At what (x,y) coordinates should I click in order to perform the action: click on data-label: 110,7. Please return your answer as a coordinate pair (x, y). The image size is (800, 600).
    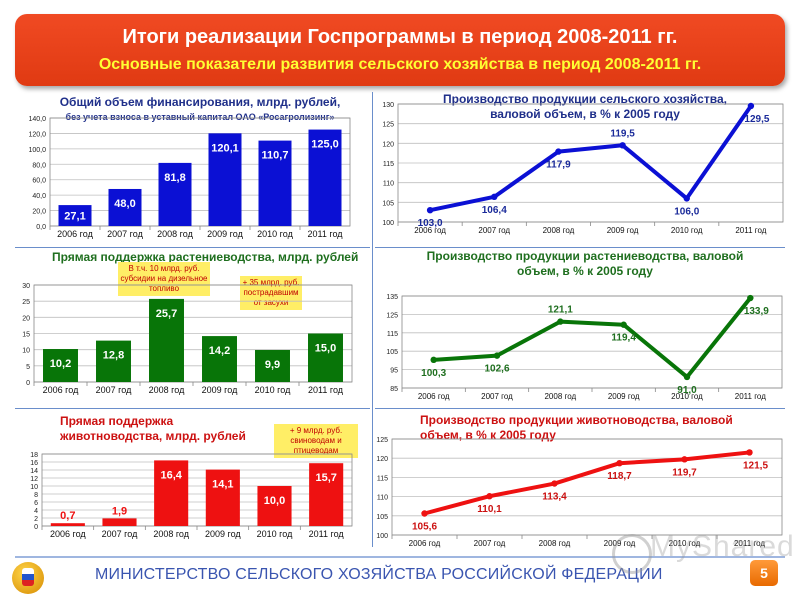
    Looking at the image, I should click on (275, 156).